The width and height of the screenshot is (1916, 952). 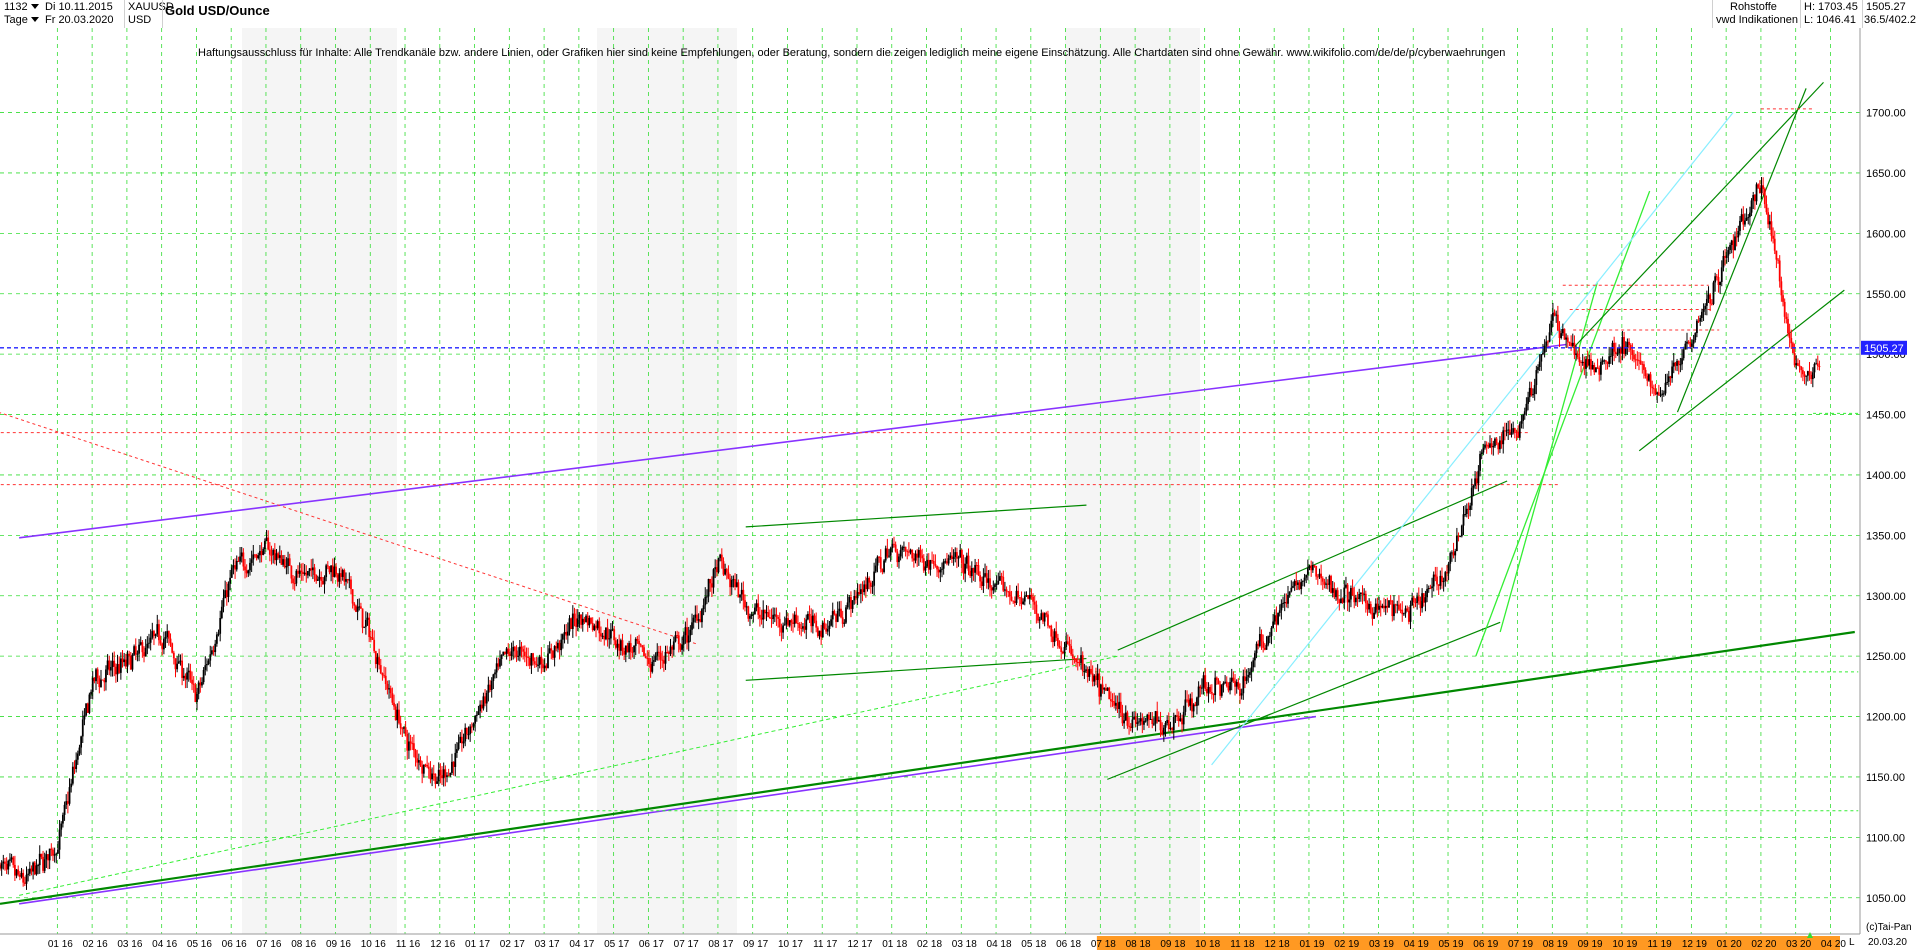 What do you see at coordinates (916, 669) in the screenshot?
I see `triangle-lower-line` at bounding box center [916, 669].